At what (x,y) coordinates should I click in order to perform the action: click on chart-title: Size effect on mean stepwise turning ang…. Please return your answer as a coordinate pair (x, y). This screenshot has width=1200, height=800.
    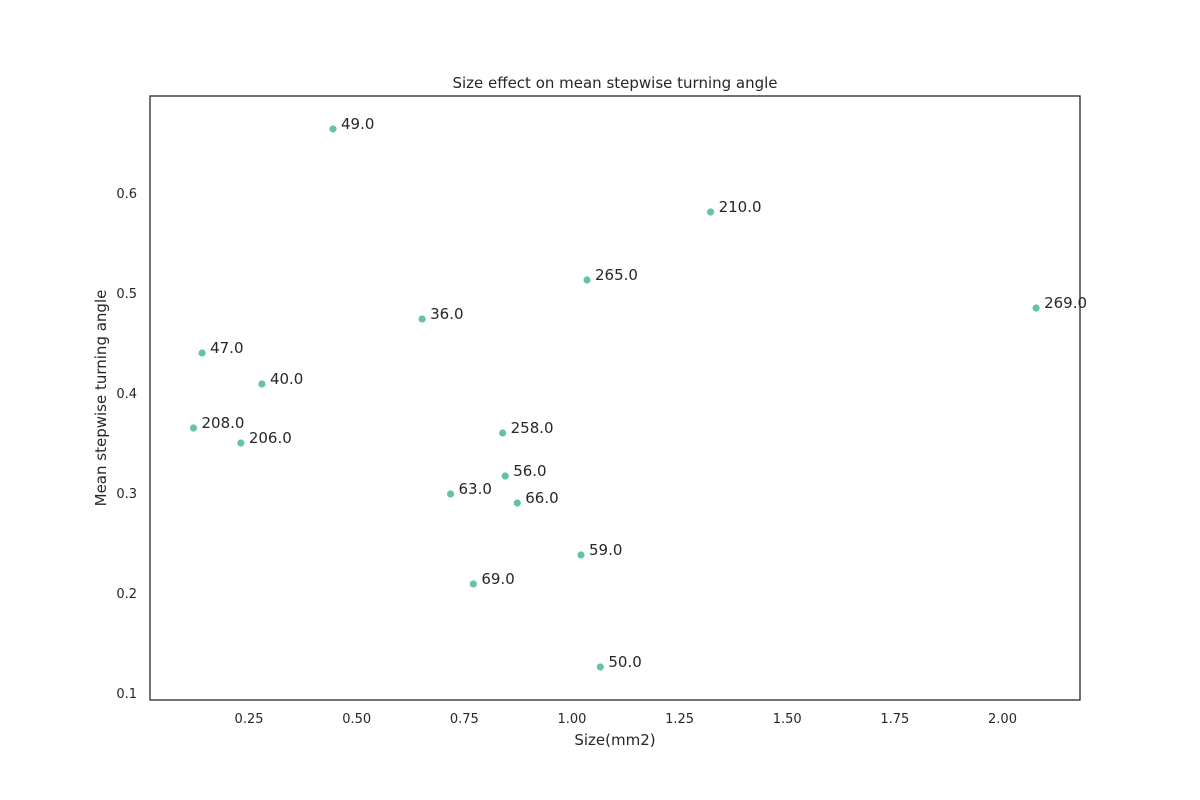
    Looking at the image, I should click on (614, 83).